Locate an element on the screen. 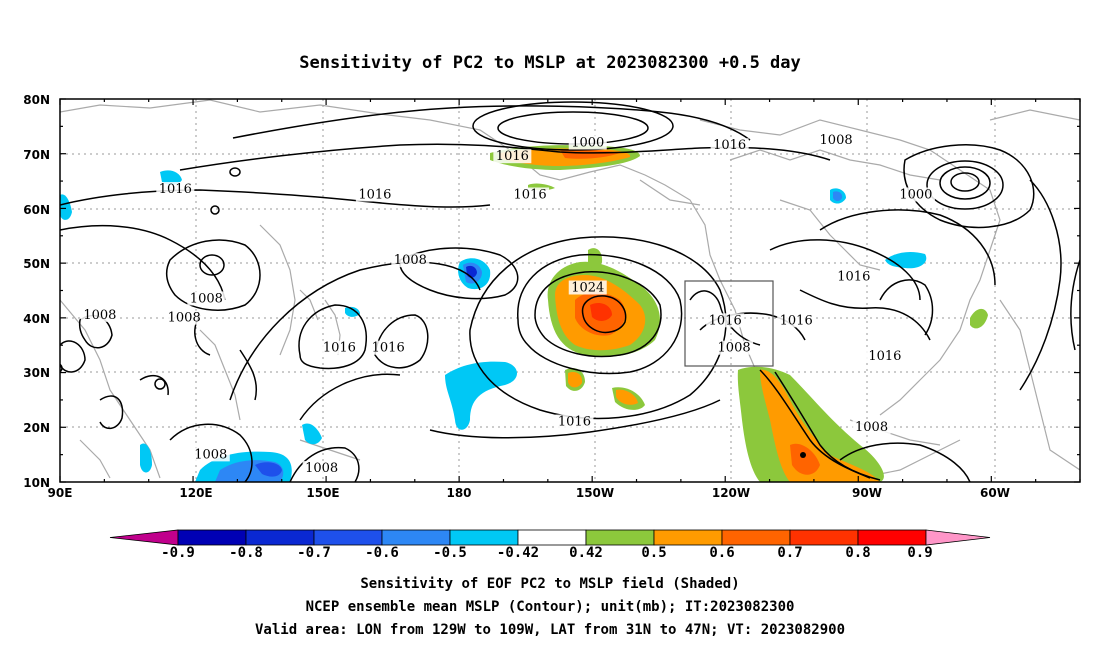  lat-tick-label: 40N is located at coordinates (36, 319).